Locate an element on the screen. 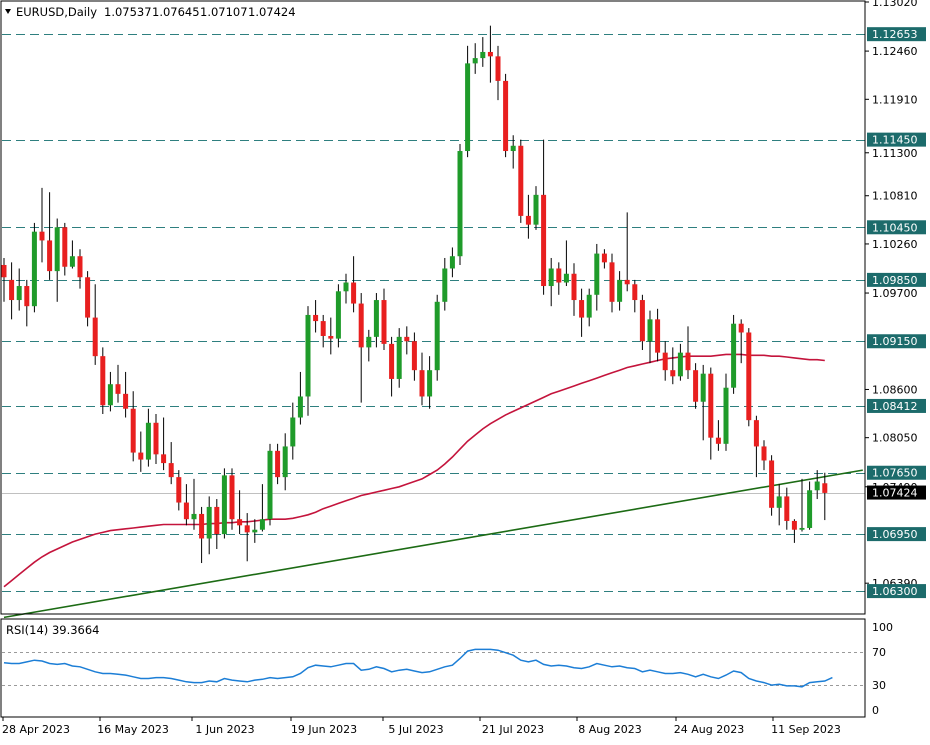  date-axis-label: 24 Aug 2023 is located at coordinates (709, 729).